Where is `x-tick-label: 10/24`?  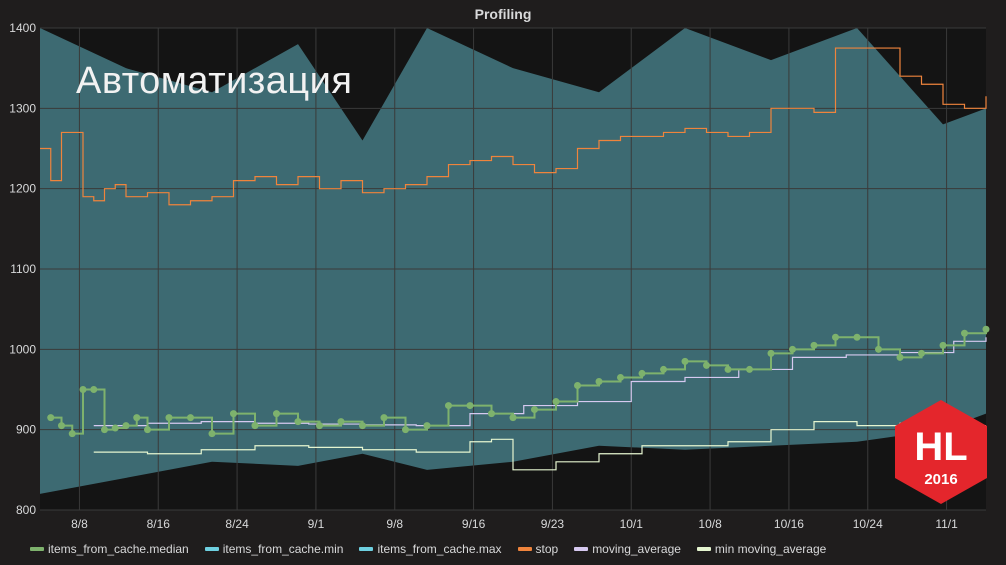 x-tick-label: 10/24 is located at coordinates (868, 524).